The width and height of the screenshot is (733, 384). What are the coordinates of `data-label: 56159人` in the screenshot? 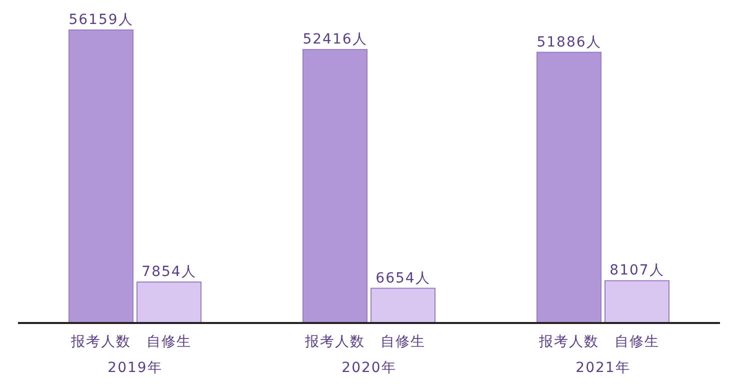 It's located at (101, 20).